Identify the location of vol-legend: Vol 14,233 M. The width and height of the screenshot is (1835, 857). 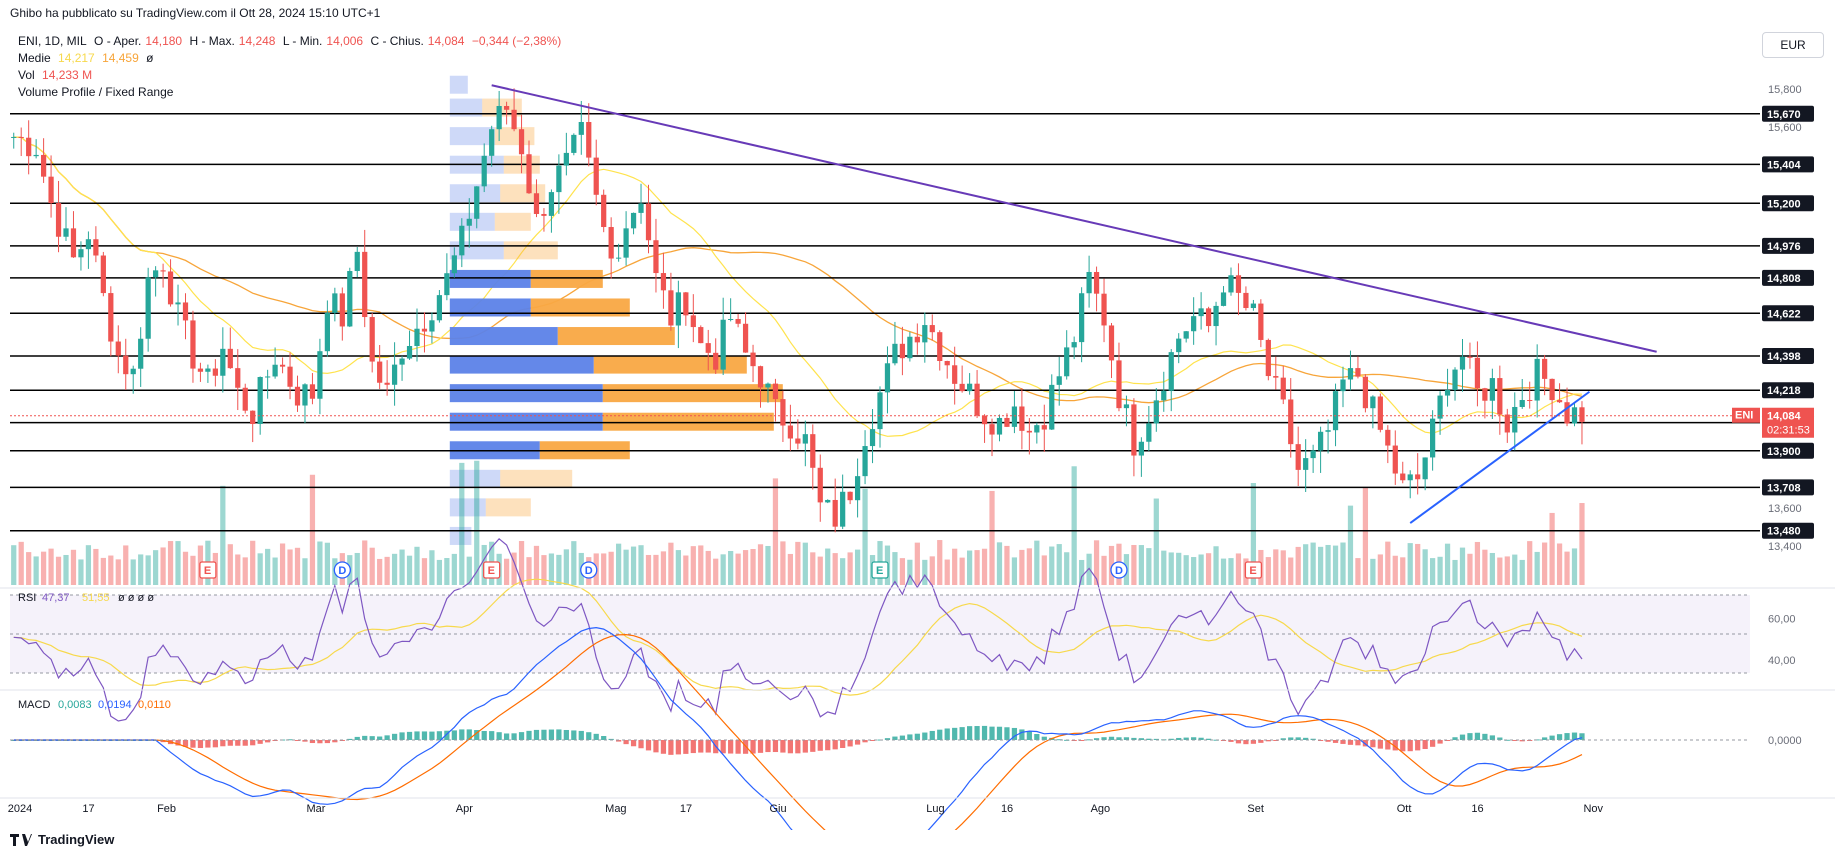
(57, 75).